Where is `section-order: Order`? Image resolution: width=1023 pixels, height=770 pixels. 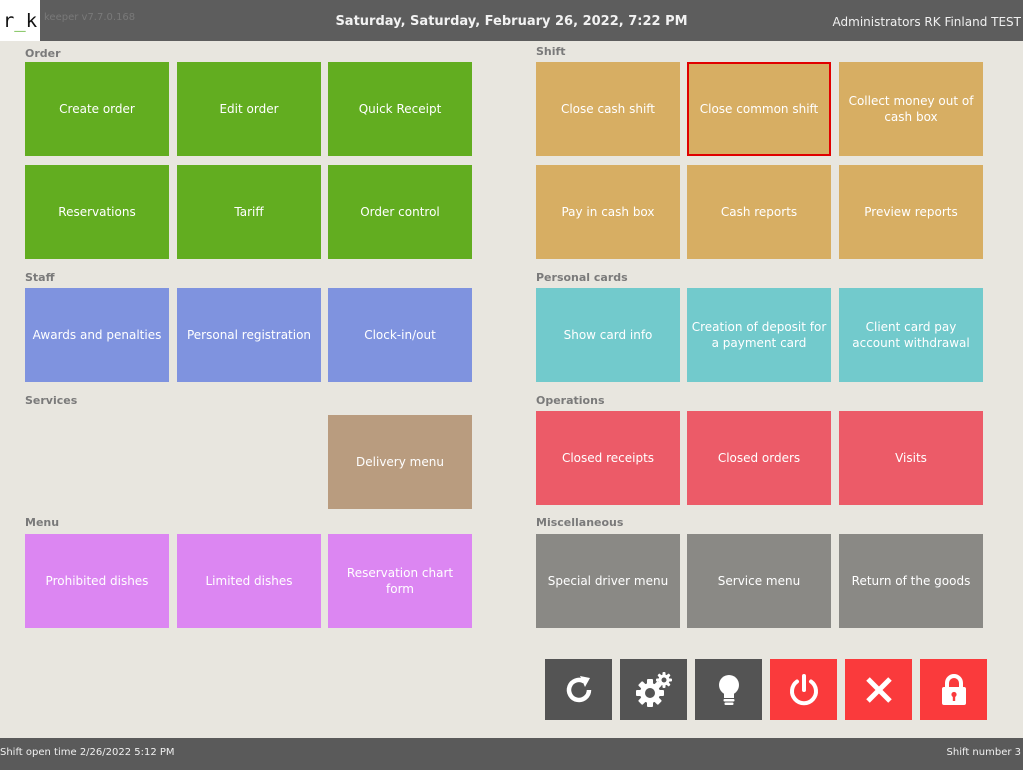
section-order: Order is located at coordinates (43, 53).